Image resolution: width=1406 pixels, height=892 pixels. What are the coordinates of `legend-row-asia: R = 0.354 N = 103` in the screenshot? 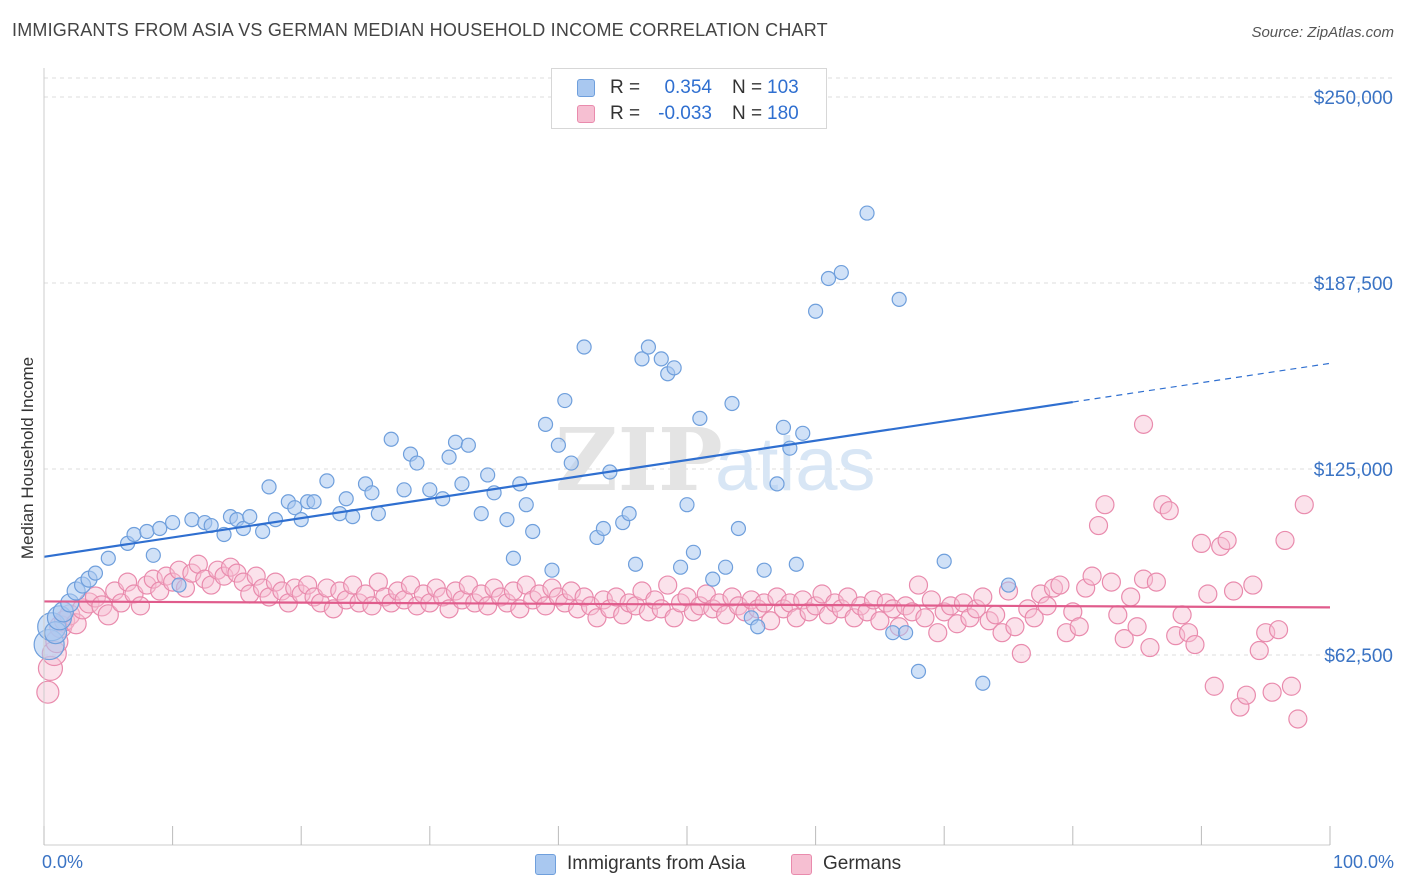 It's located at (689, 88).